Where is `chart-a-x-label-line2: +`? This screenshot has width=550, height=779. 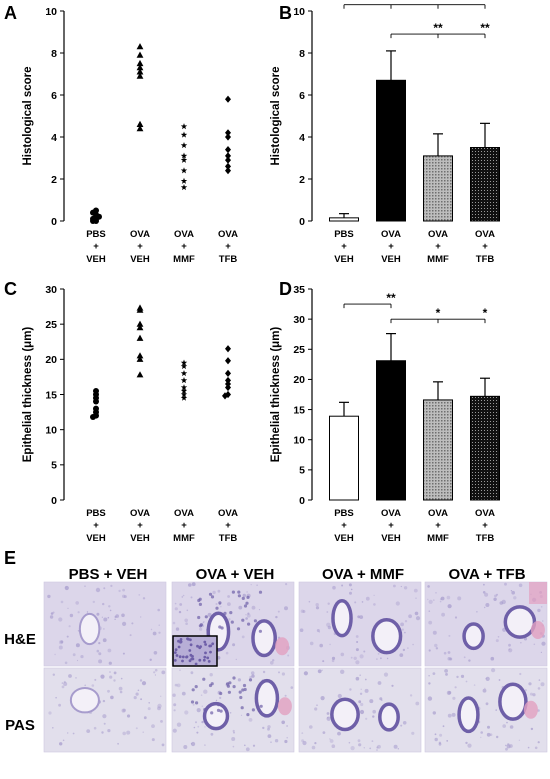
chart-a-x-label-line2: + is located at coordinates (140, 246).